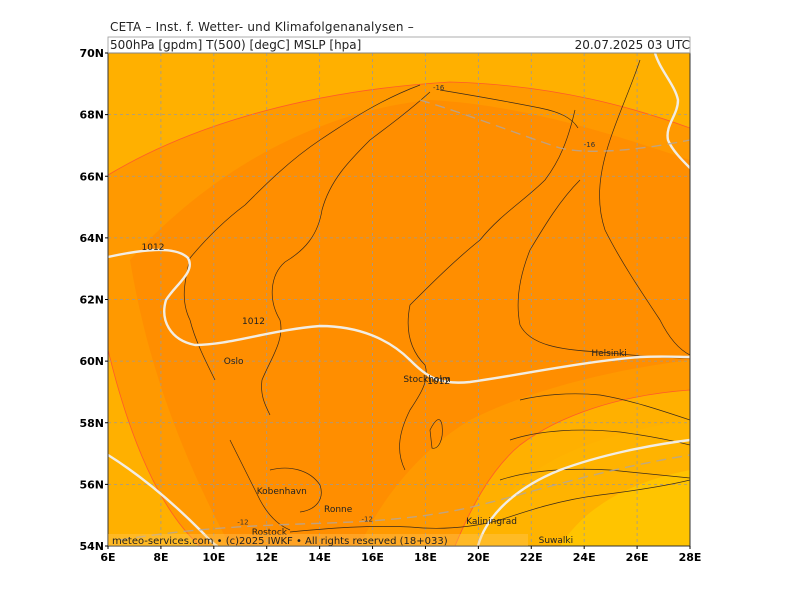  What do you see at coordinates (637, 557) in the screenshot?
I see `longitude-label: 26E` at bounding box center [637, 557].